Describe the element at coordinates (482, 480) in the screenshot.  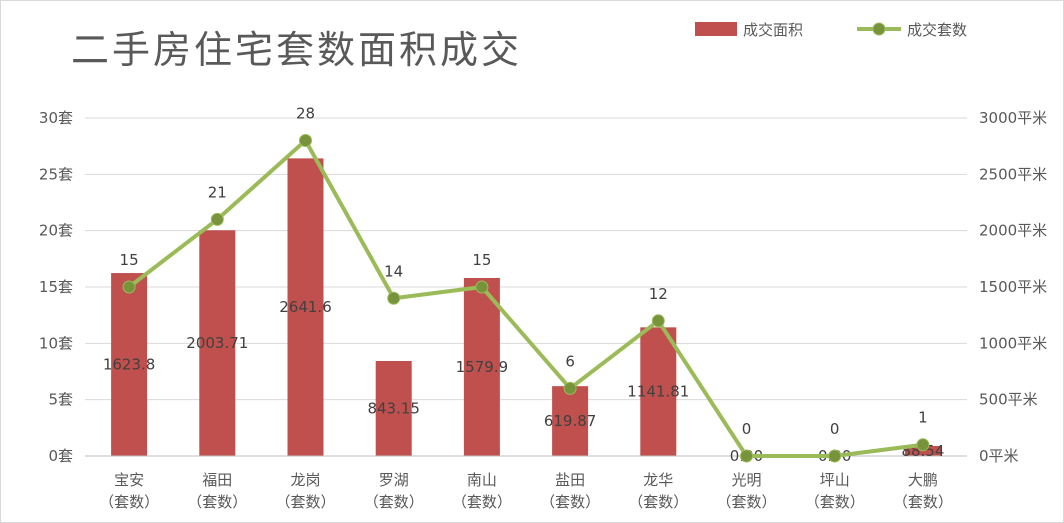
I see `x-axis-category-label: 南山` at that location.